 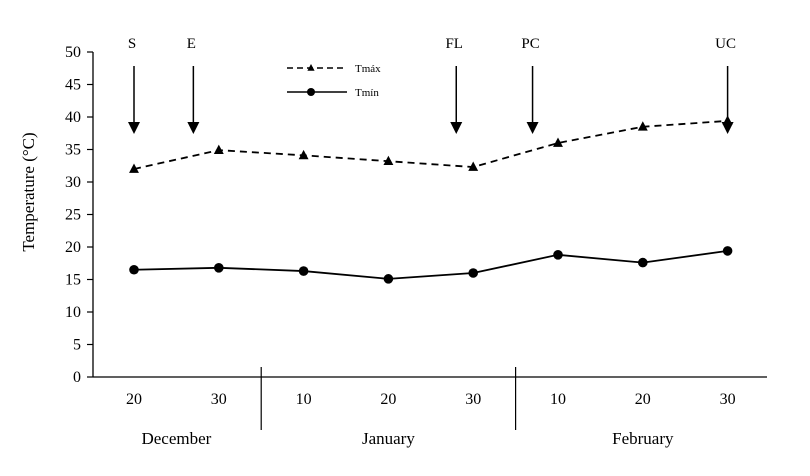 I want to click on legend-label: Tmín, so click(x=367, y=93).